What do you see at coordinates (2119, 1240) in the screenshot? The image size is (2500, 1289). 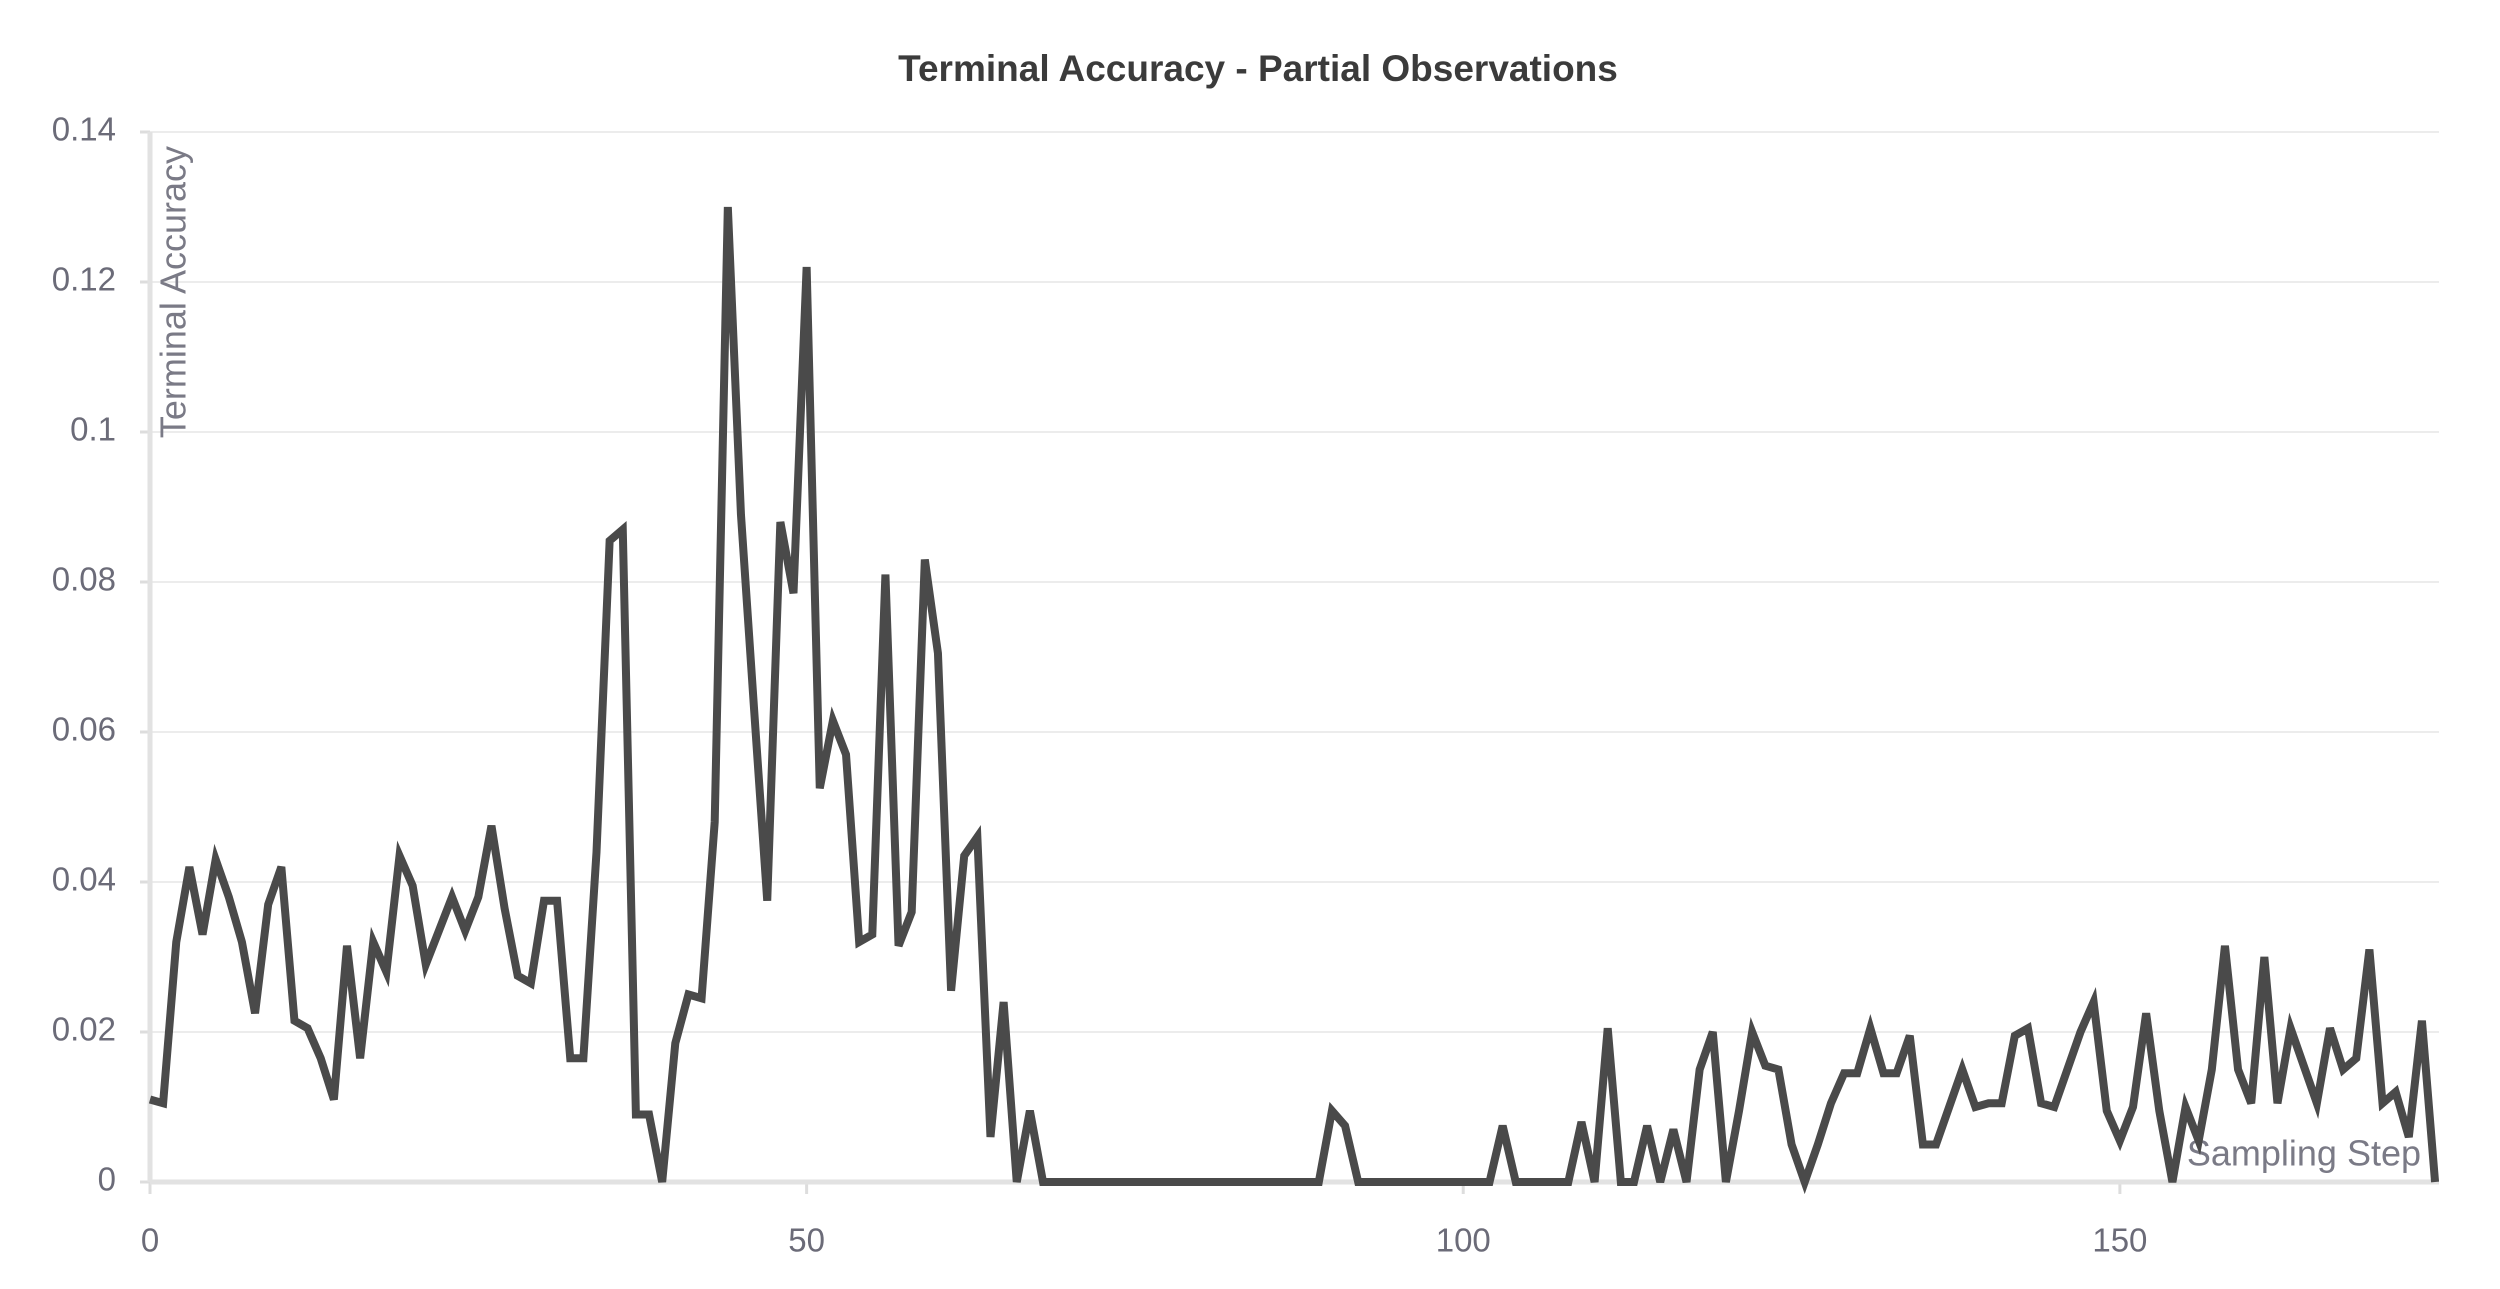 I see `x-tick-label: 150` at bounding box center [2119, 1240].